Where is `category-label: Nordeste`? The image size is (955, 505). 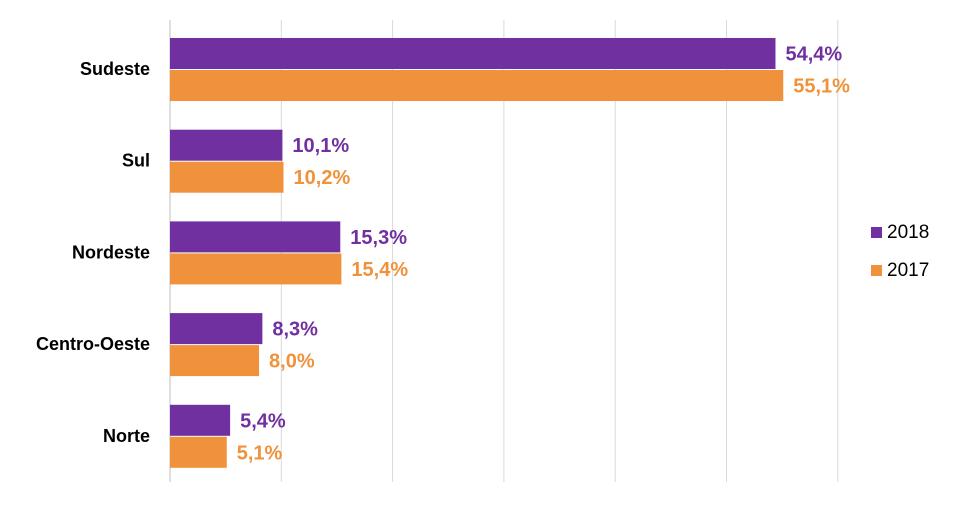
category-label: Nordeste is located at coordinates (111, 252).